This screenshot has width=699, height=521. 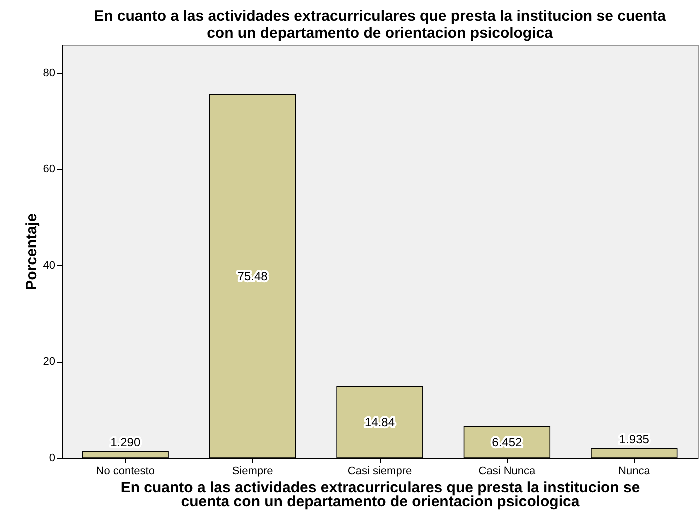 I want to click on y-axis-title: Porcentaje, so click(x=31, y=252).